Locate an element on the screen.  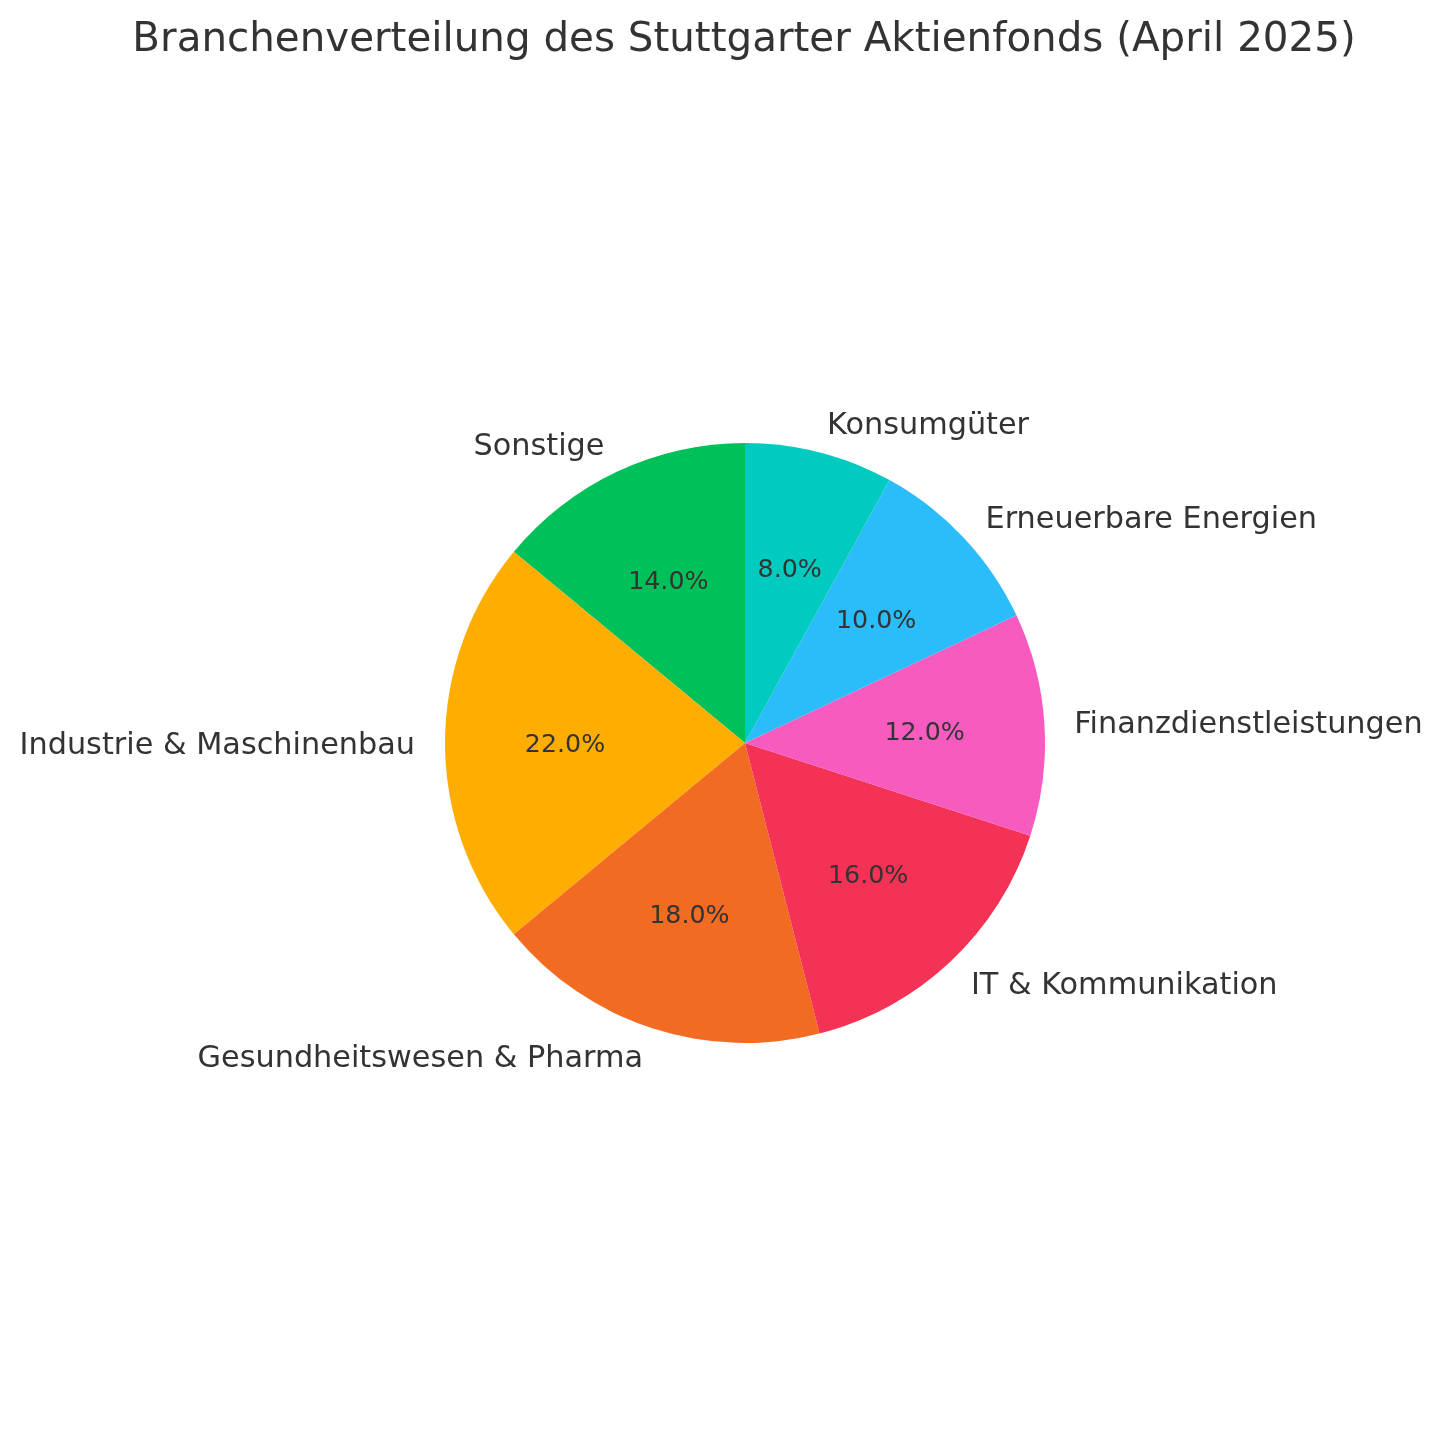
data-label: 10.0% is located at coordinates (876, 620).